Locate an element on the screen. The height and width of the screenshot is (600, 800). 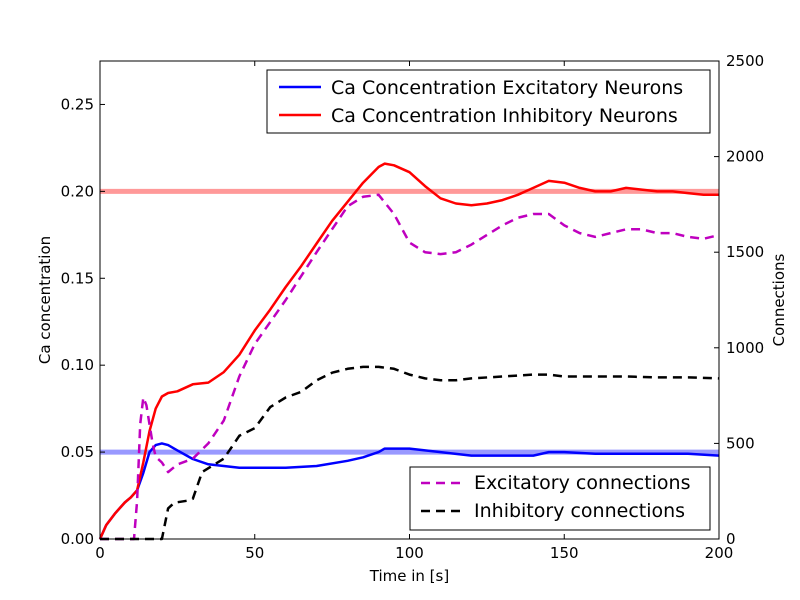
legend-top-box is located at coordinates (488, 101).